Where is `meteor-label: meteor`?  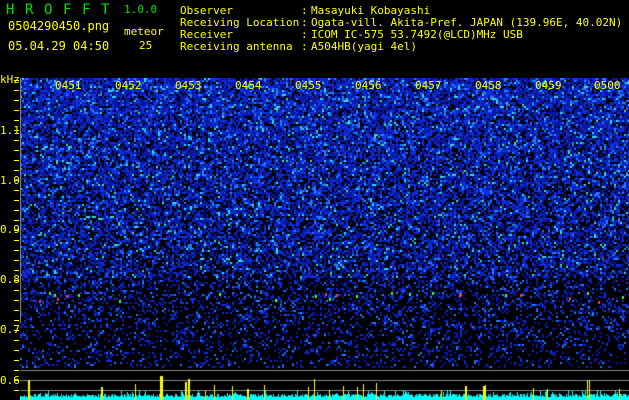
meteor-label: meteor is located at coordinates (144, 31).